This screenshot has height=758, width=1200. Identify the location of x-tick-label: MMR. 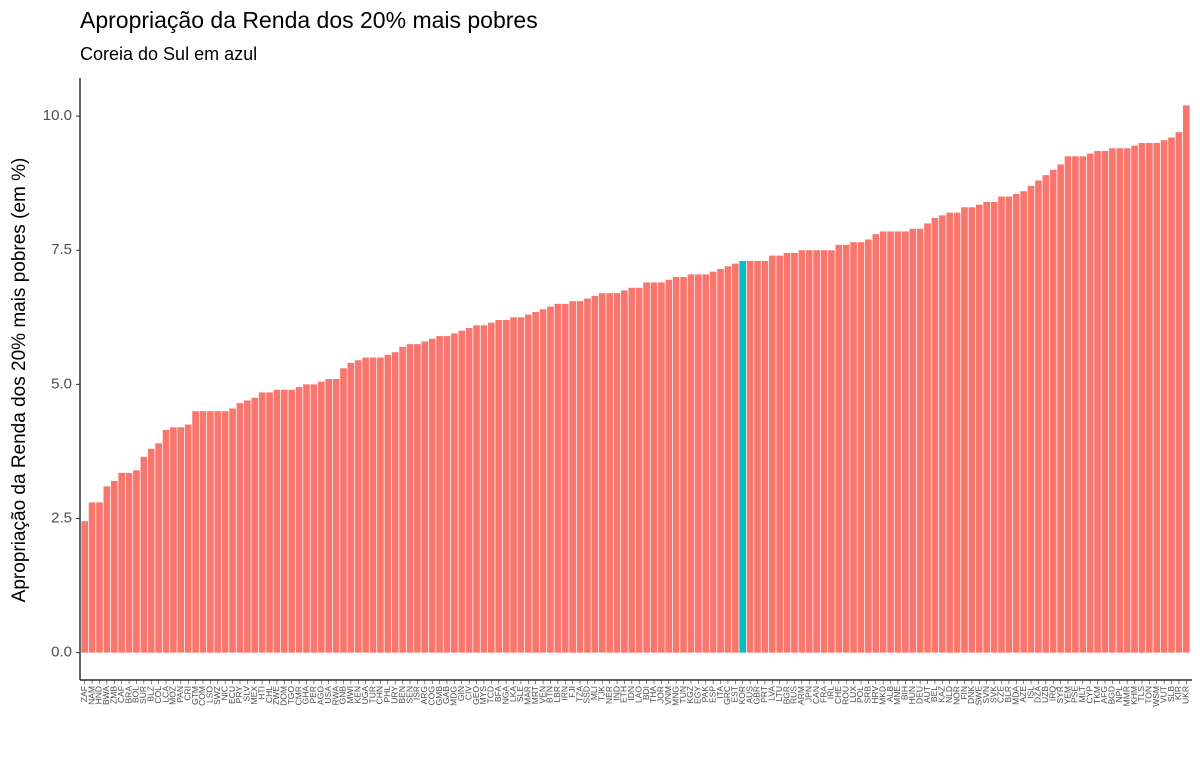
(1126, 696).